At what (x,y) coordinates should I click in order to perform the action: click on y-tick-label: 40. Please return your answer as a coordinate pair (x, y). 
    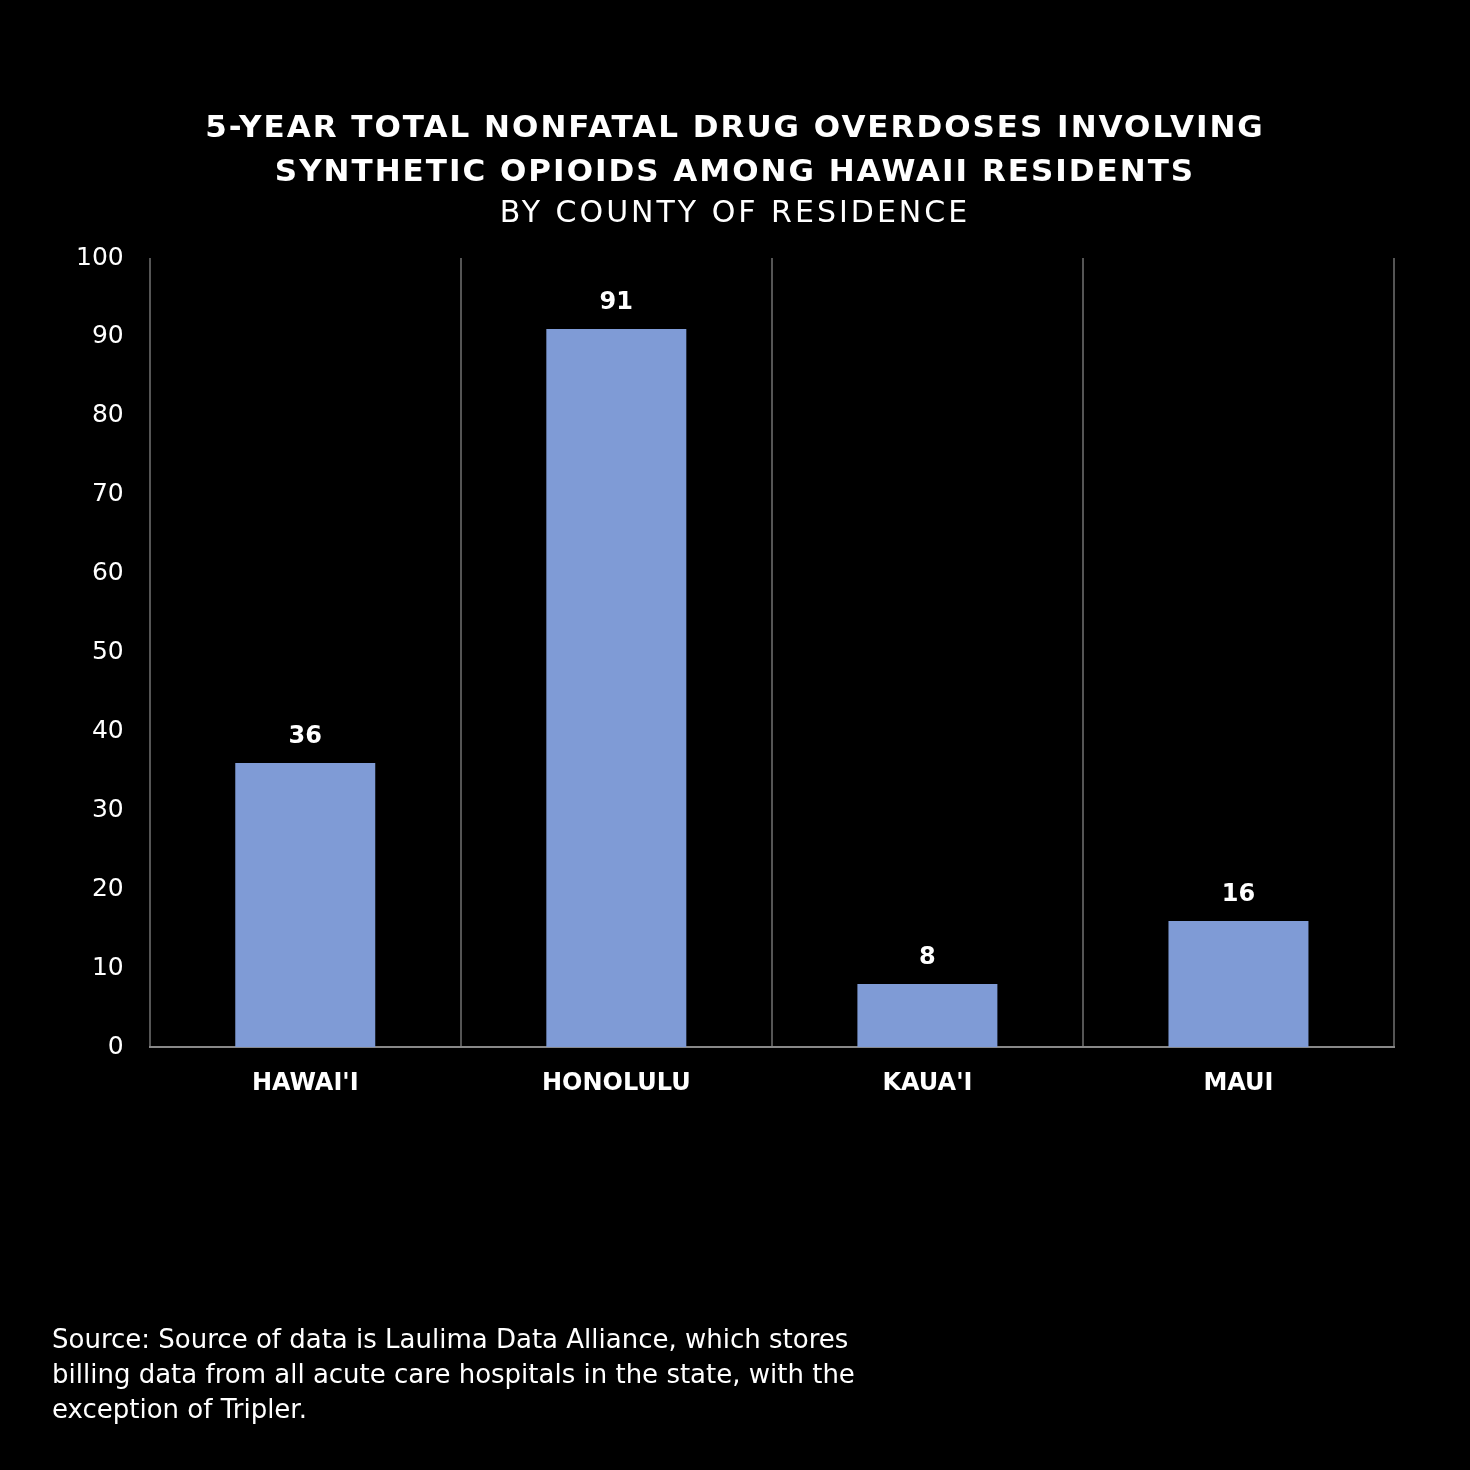
    Looking at the image, I should click on (107, 730).